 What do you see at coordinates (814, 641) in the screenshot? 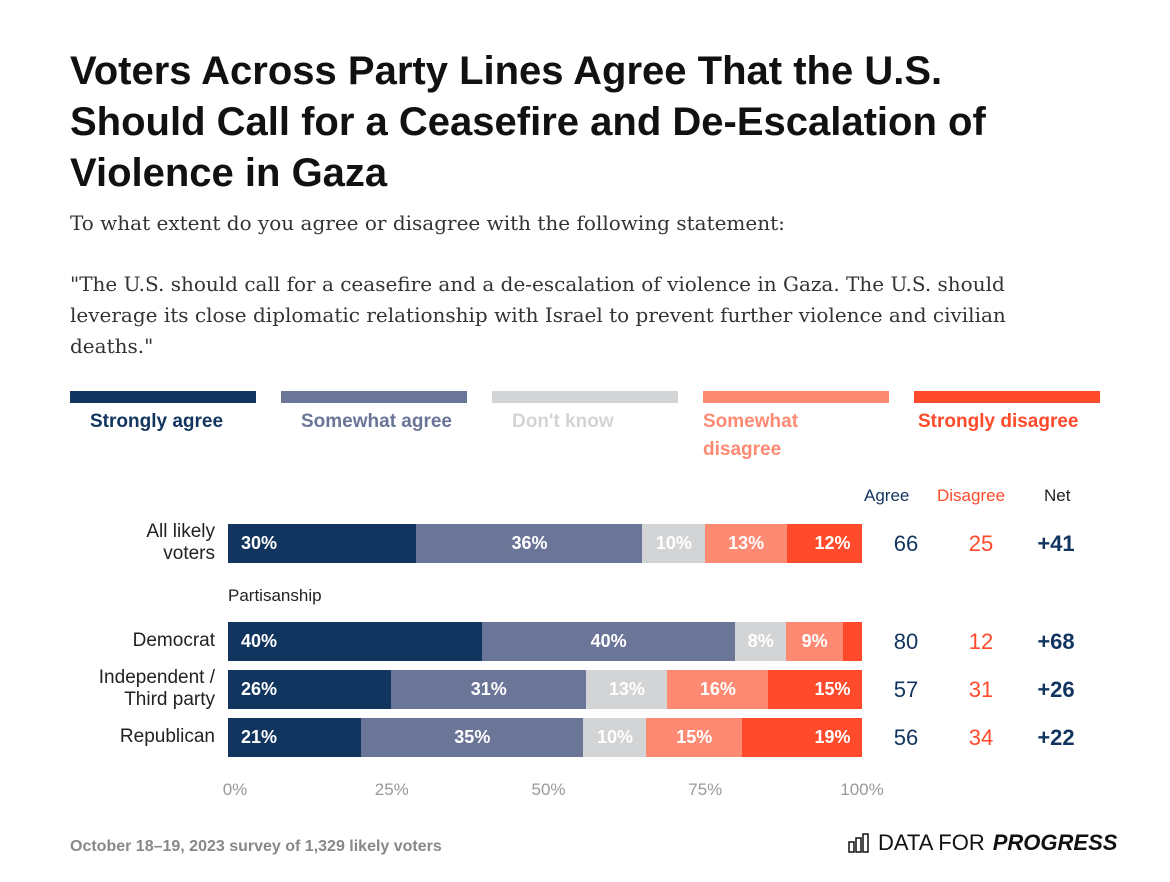
I see `bar-segment: 9%` at bounding box center [814, 641].